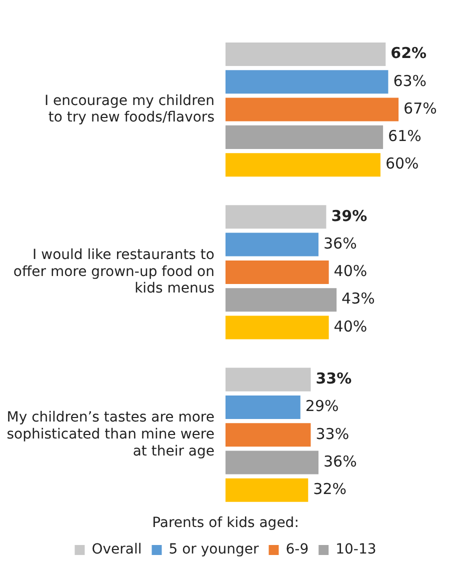  What do you see at coordinates (322, 406) in the screenshot?
I see `data-label: 29%` at bounding box center [322, 406].